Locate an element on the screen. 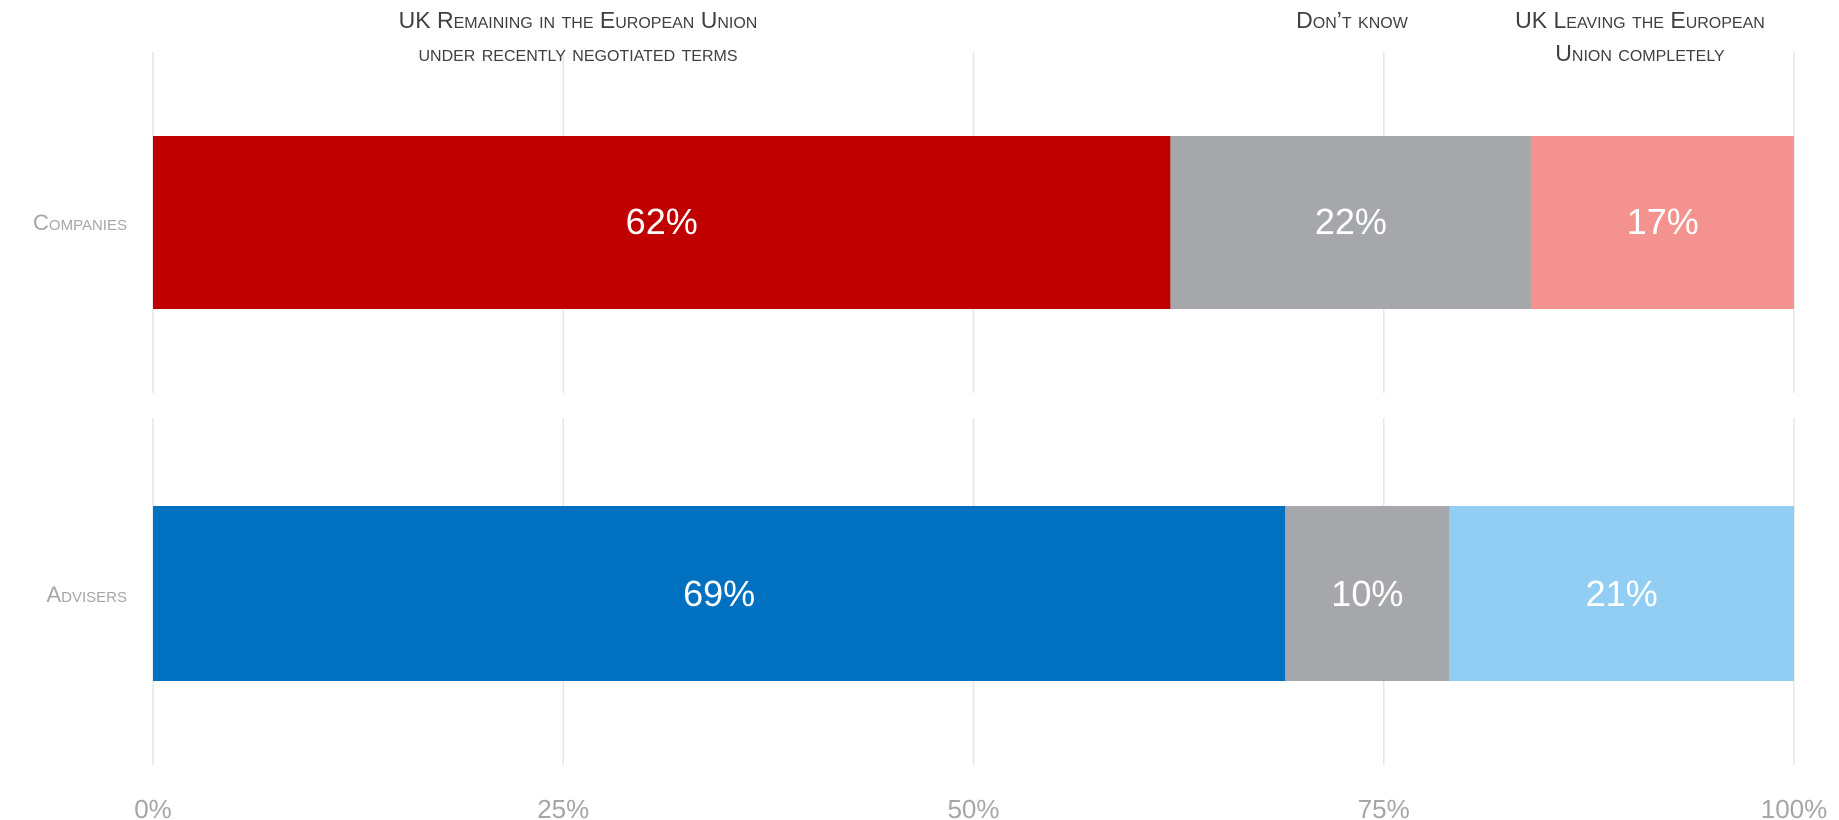 The width and height of the screenshot is (1839, 820). data-label-0-2: 17% is located at coordinates (1663, 221).